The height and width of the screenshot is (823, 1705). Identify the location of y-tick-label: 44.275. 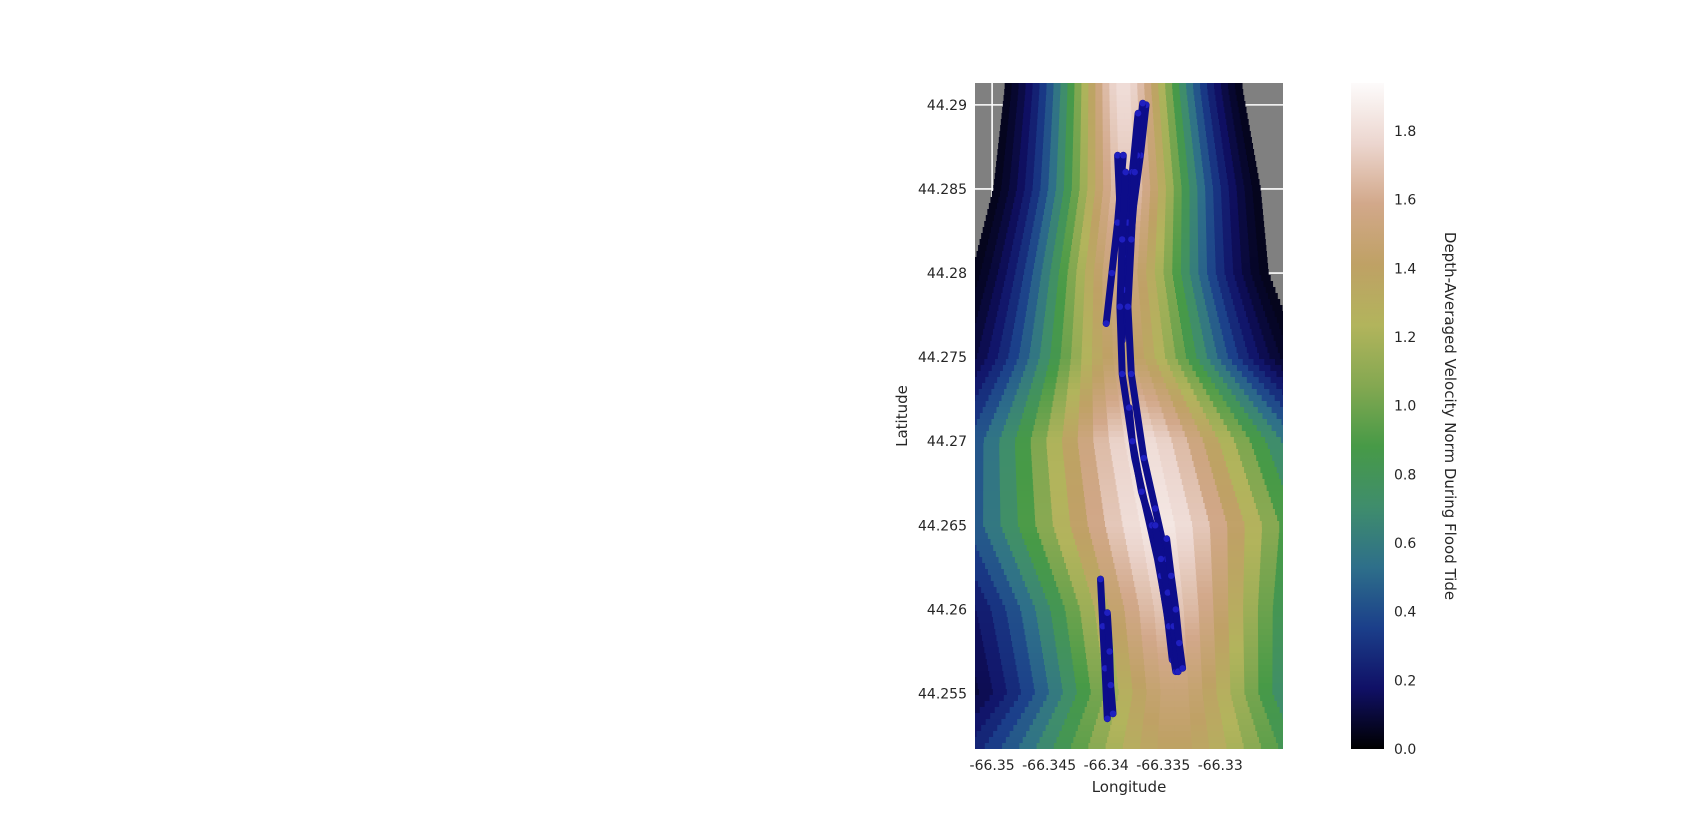
(942, 358).